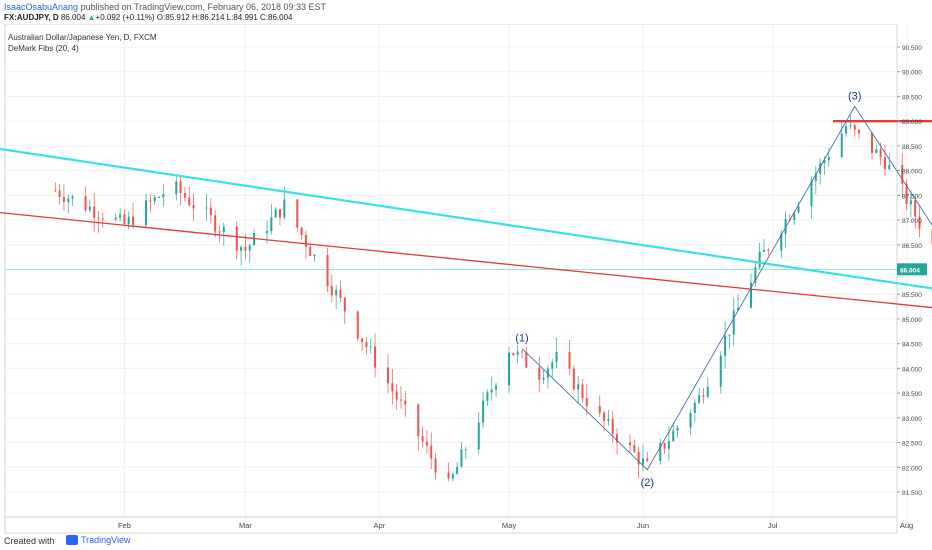 The image size is (932, 550). I want to click on y-tick-label: 86.500, so click(912, 246).